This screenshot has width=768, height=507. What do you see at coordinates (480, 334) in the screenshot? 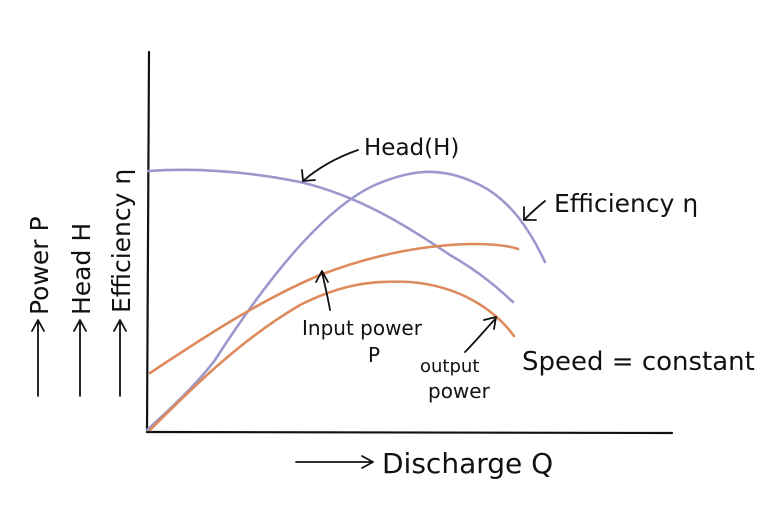
I see `output-power-arrow` at bounding box center [480, 334].